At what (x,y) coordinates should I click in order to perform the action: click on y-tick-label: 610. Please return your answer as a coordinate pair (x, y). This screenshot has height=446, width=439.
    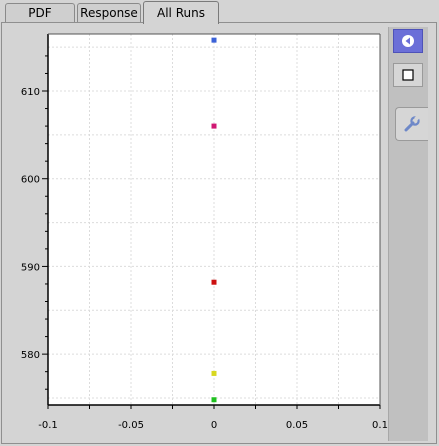
    Looking at the image, I should click on (30, 92).